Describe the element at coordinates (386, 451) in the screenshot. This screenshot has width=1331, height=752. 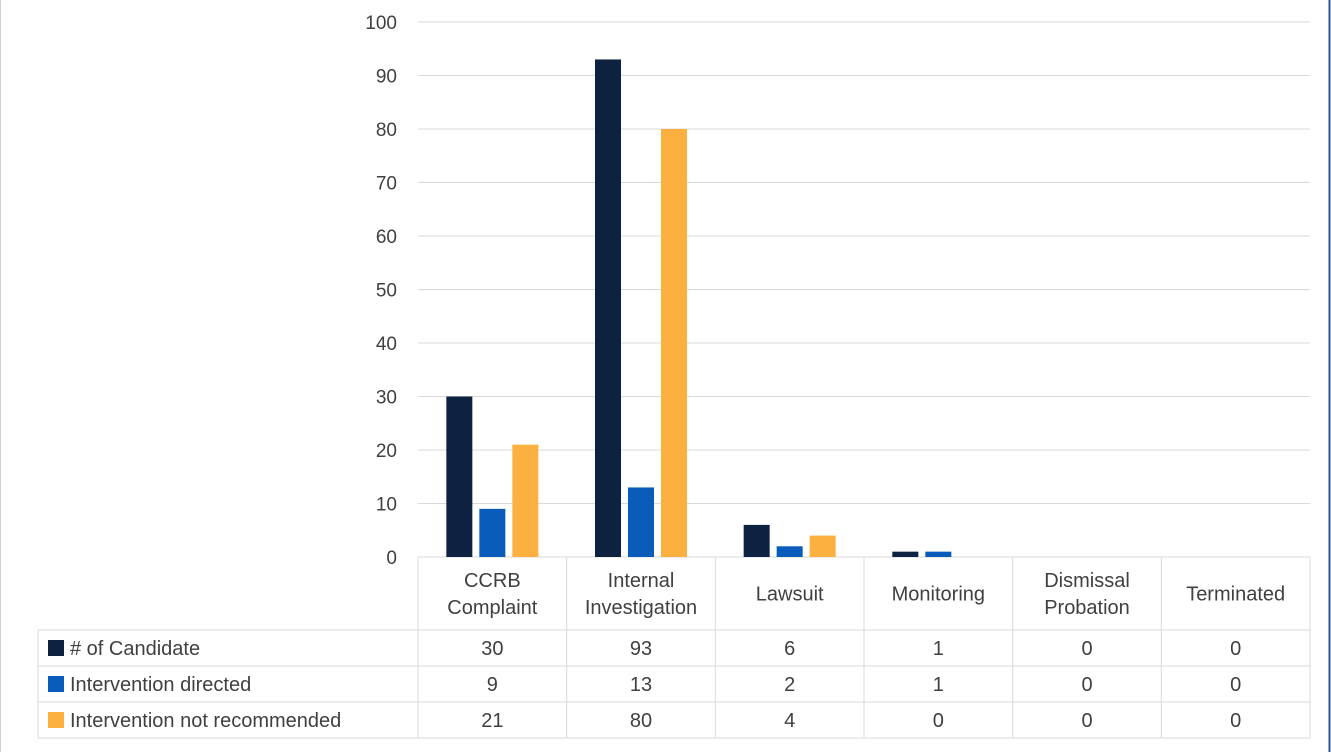
I see `y-tick-label: 20` at that location.